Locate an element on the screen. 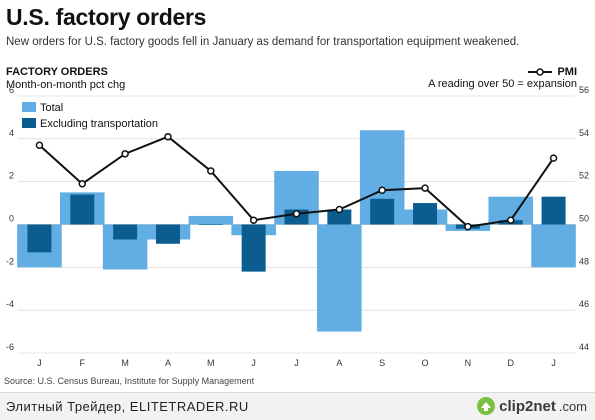 This screenshot has height=420, width=595. right-axis-tick-label: 44 is located at coordinates (584, 347).